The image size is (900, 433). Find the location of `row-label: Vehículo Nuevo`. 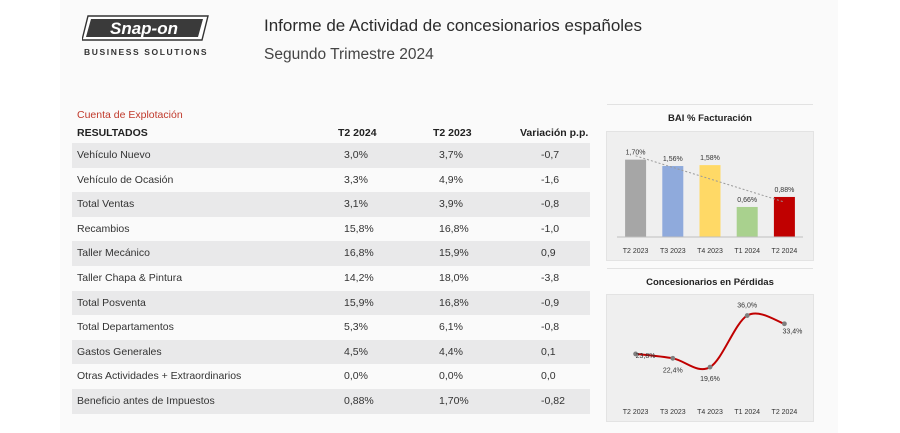

row-label: Vehículo Nuevo is located at coordinates (114, 155).